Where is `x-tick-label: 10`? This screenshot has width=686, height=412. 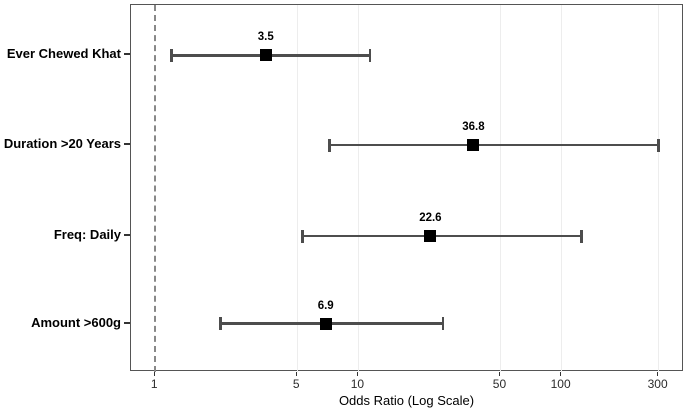
x-tick-label: 10 is located at coordinates (357, 384).